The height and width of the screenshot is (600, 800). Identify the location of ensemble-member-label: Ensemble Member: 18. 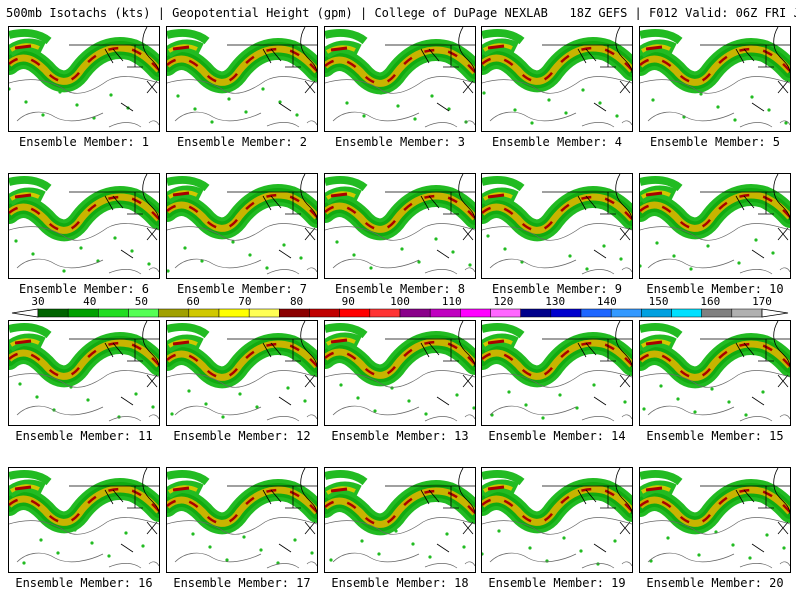
(400, 583).